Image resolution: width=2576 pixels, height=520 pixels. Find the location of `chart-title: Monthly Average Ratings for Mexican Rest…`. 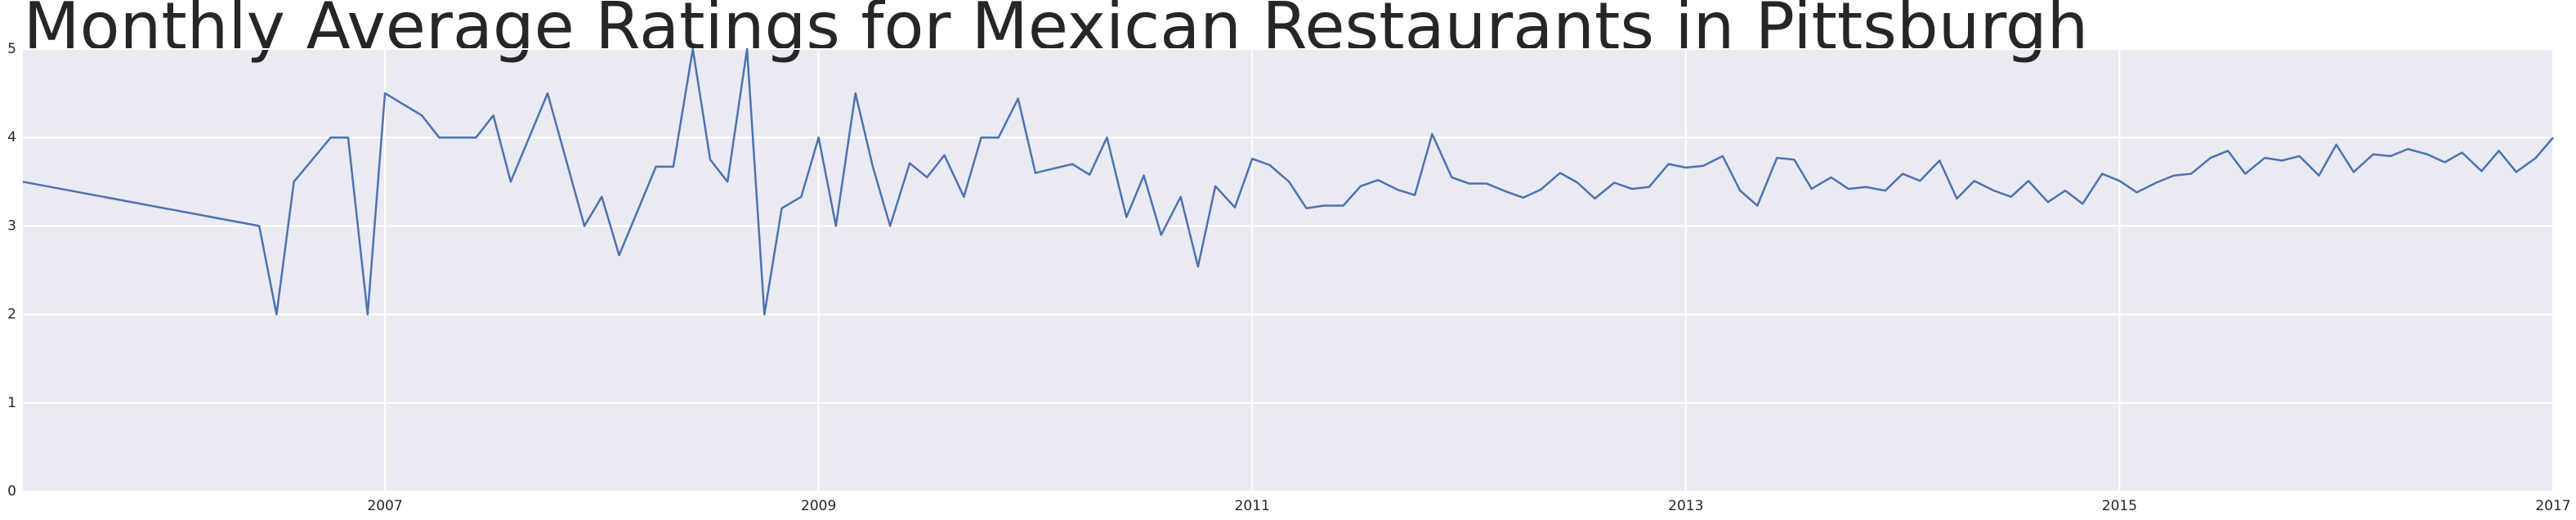

chart-title: Monthly Average Ratings for Mexican Rest… is located at coordinates (1056, 32).